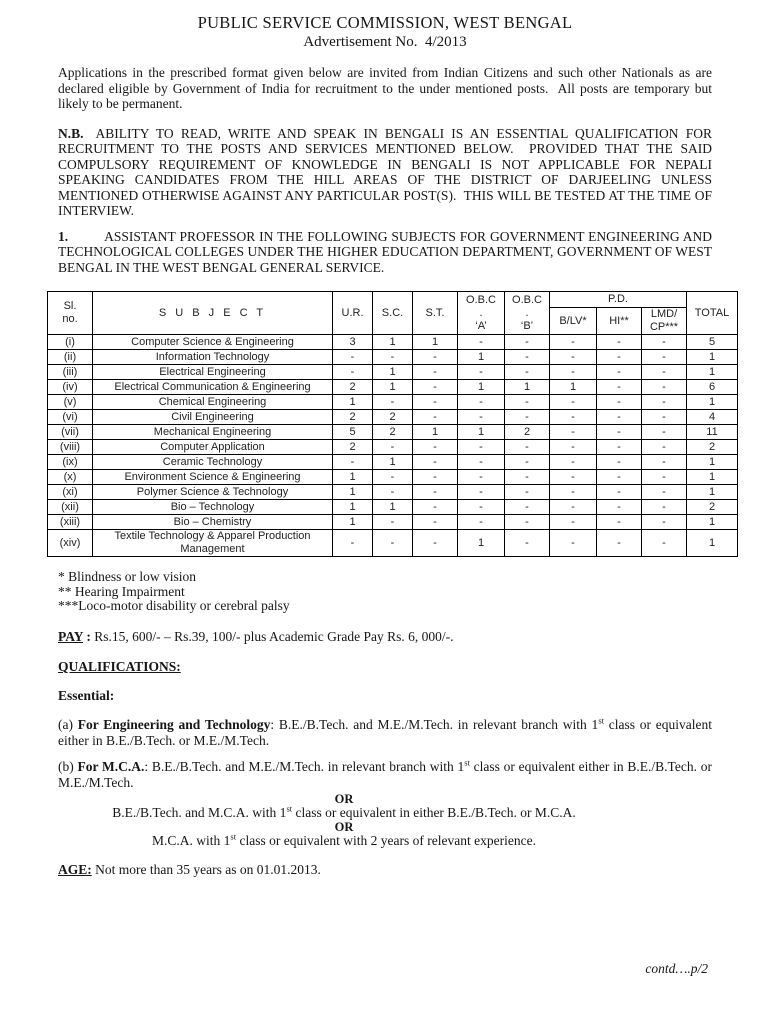 The width and height of the screenshot is (770, 1024). What do you see at coordinates (70, 477) in the screenshot?
I see `serial-cell: (x)` at bounding box center [70, 477].